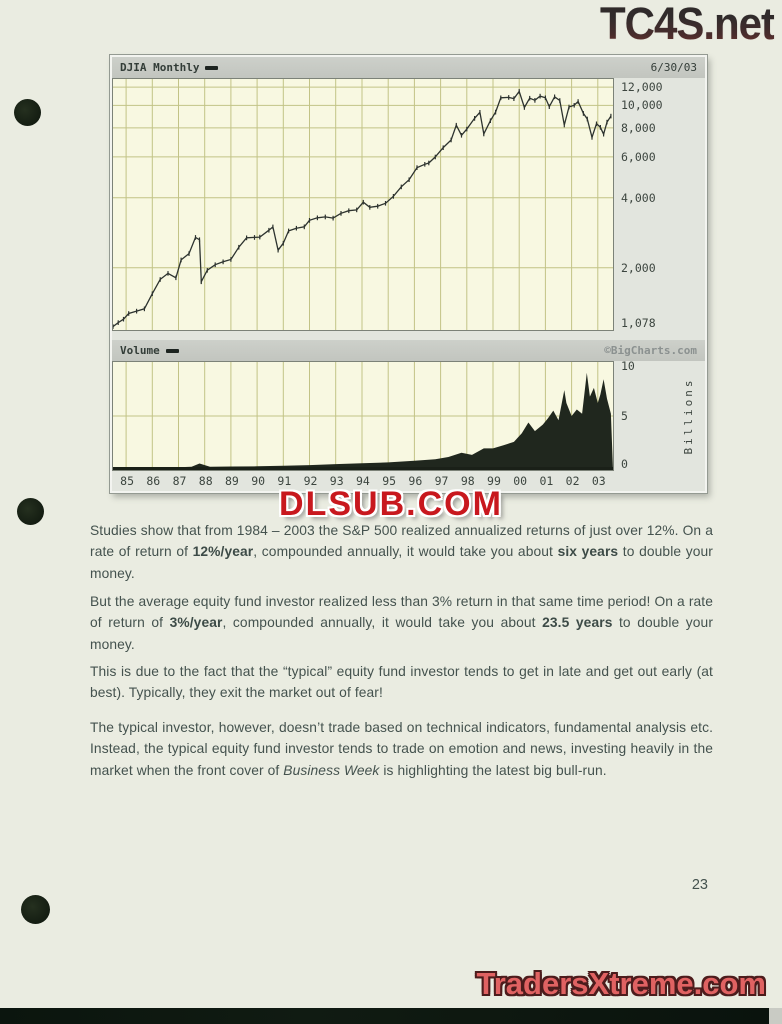  Describe the element at coordinates (621, 983) in the screenshot. I see `tradersxtreme-watermark: TradersXtreme.com` at that location.